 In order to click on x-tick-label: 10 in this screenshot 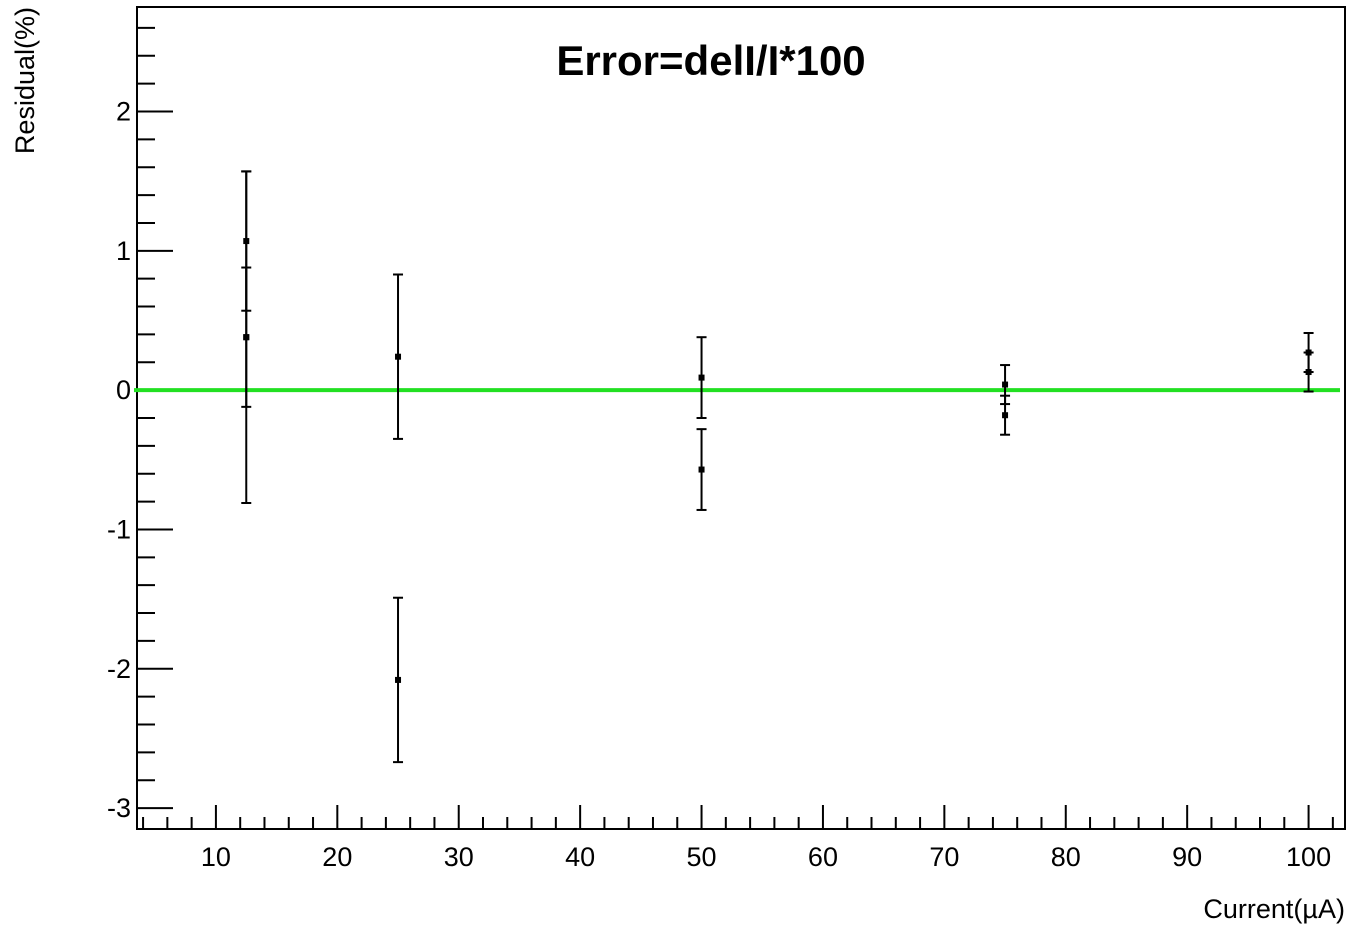, I will do `click(216, 857)`.